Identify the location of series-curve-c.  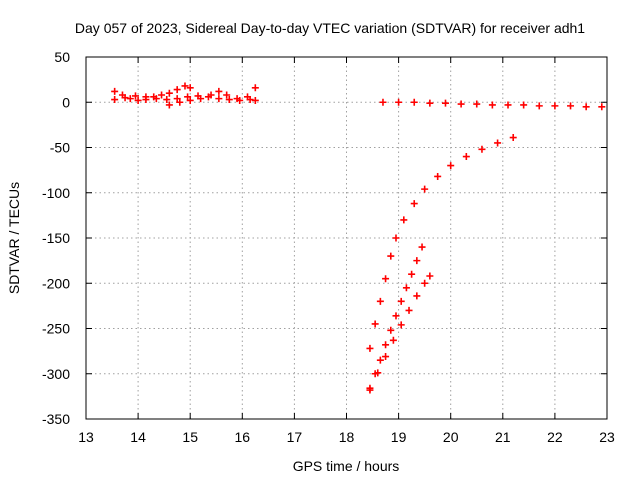
(400, 333).